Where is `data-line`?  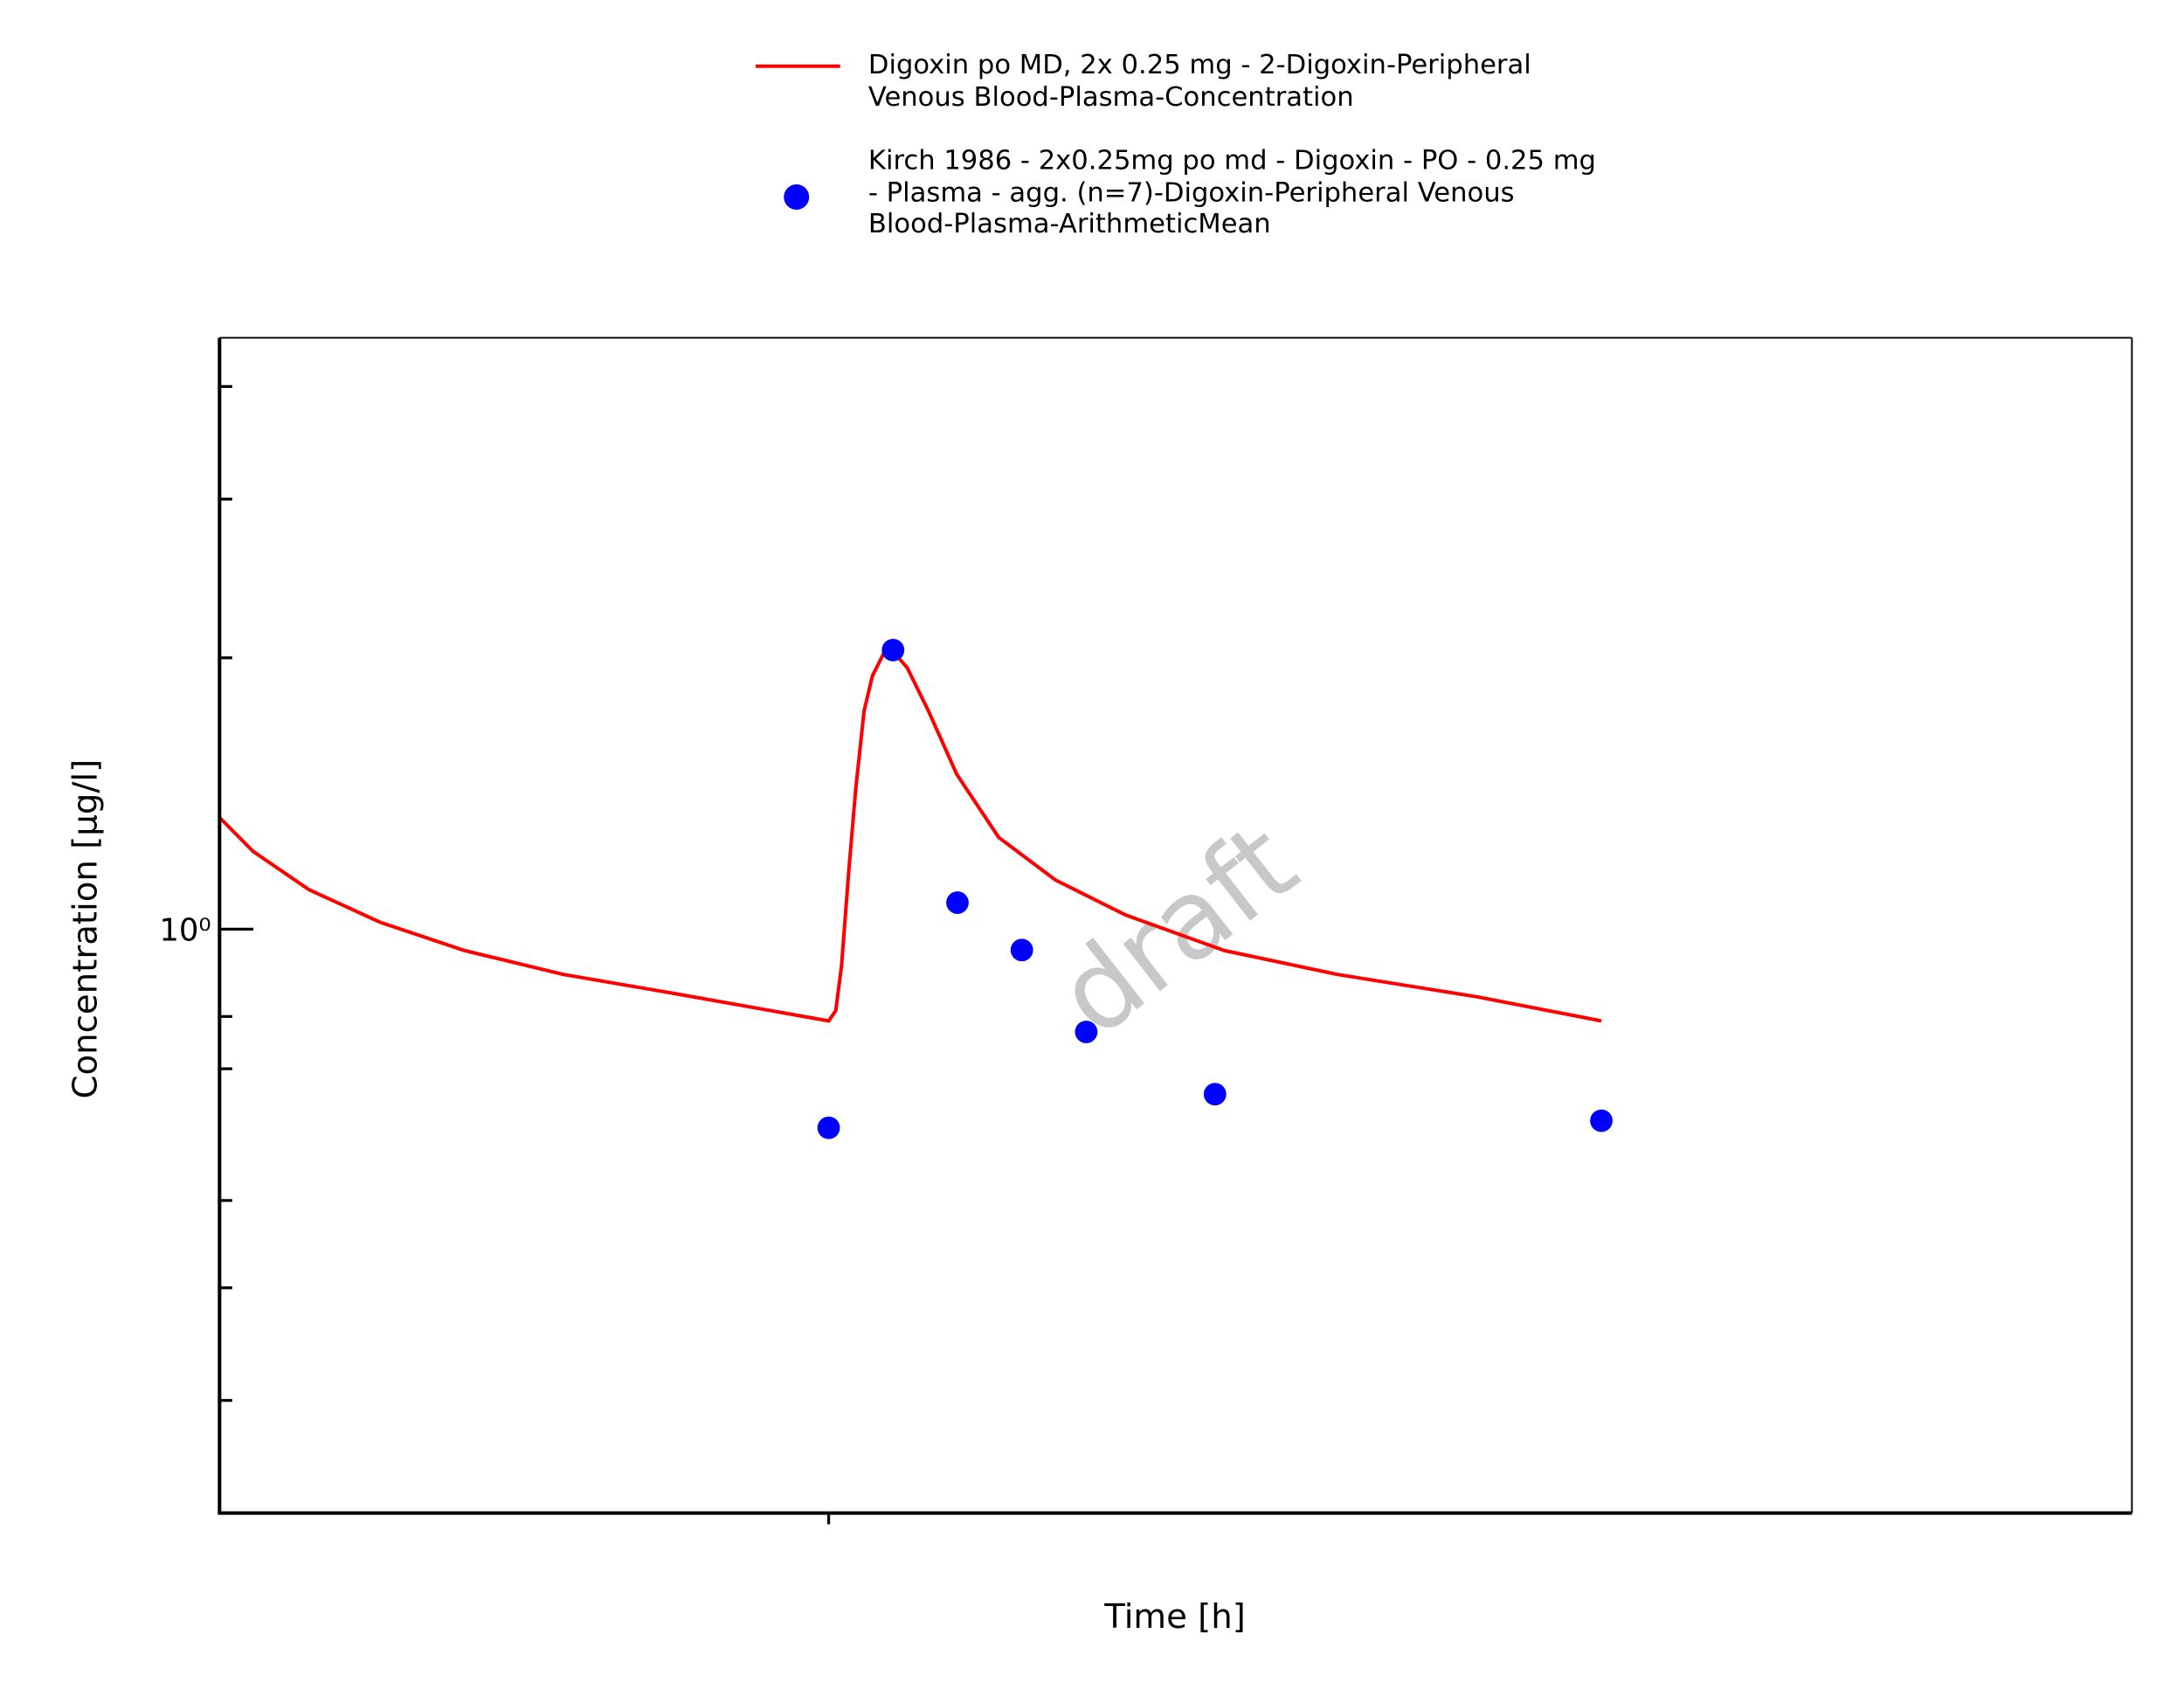 data-line is located at coordinates (910, 835).